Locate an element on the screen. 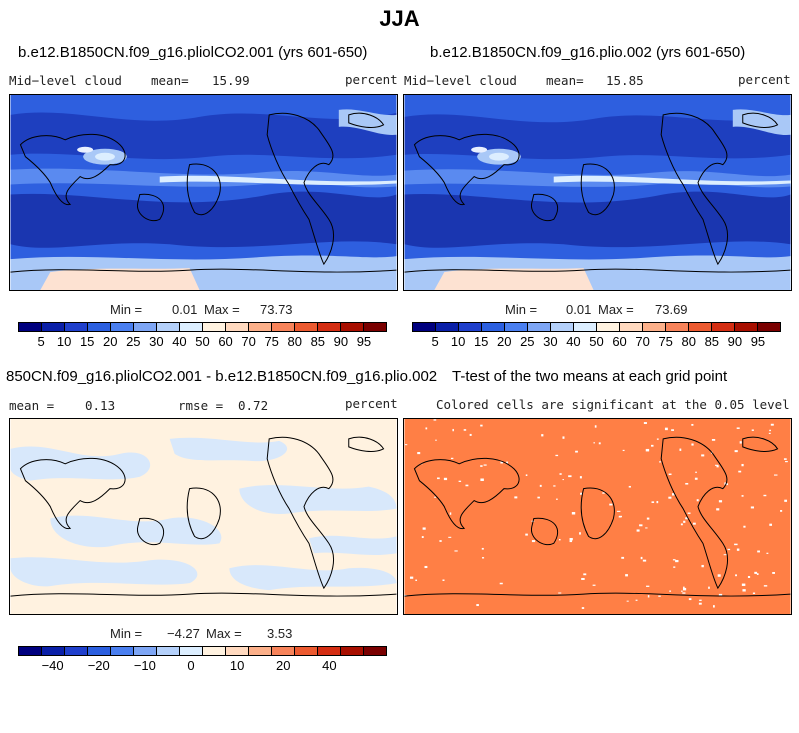 Image resolution: width=799 pixels, height=733 pixels. bottom-left-mean-value: 0.13 is located at coordinates (100, 405).